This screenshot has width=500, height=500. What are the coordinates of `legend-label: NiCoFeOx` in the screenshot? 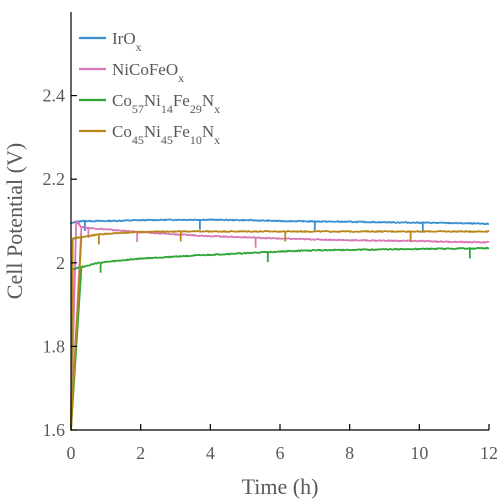 It's located at (148, 72).